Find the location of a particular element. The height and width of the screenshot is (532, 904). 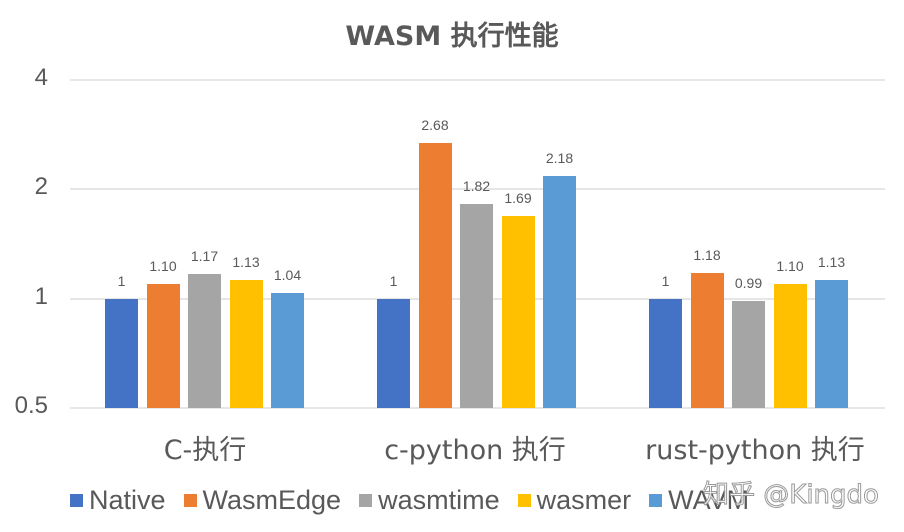

data-label: 1.04 is located at coordinates (287, 274).